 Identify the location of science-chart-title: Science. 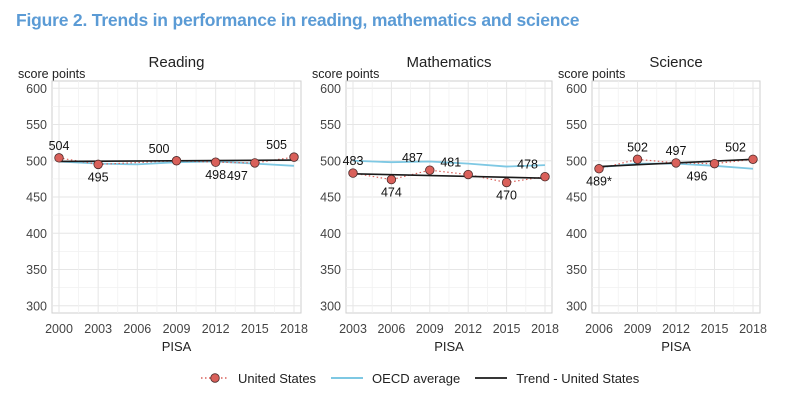
(675, 62).